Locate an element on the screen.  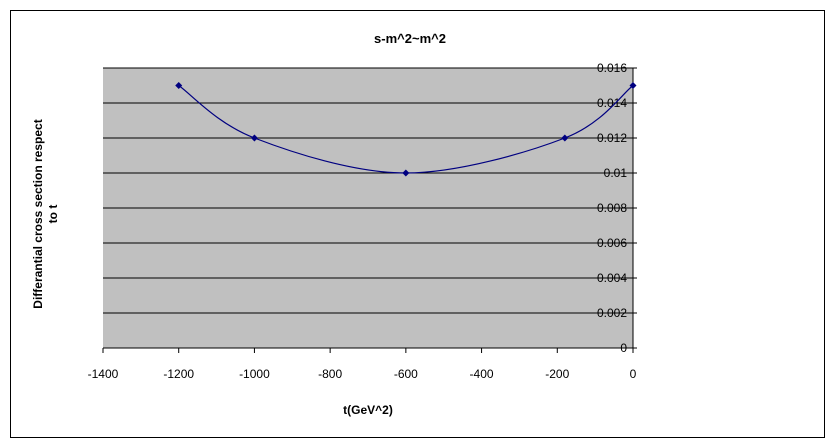
x-tick-label-5: -400 is located at coordinates (482, 374).